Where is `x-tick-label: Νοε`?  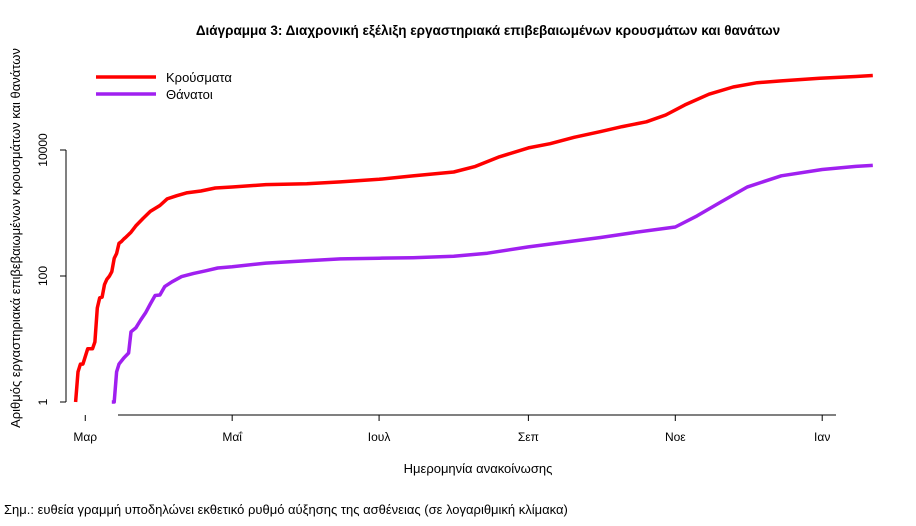 x-tick-label: Νοε is located at coordinates (675, 437).